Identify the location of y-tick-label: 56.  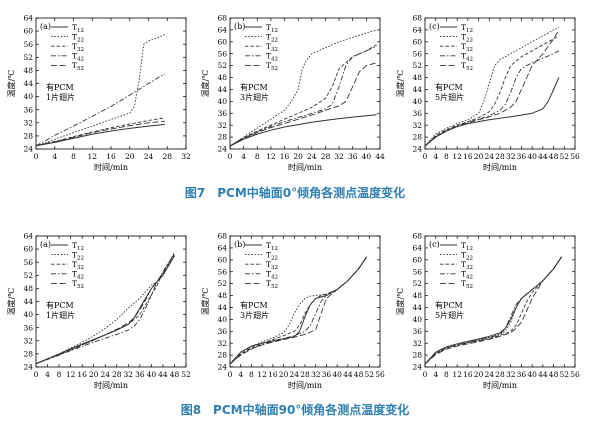
(417, 271).